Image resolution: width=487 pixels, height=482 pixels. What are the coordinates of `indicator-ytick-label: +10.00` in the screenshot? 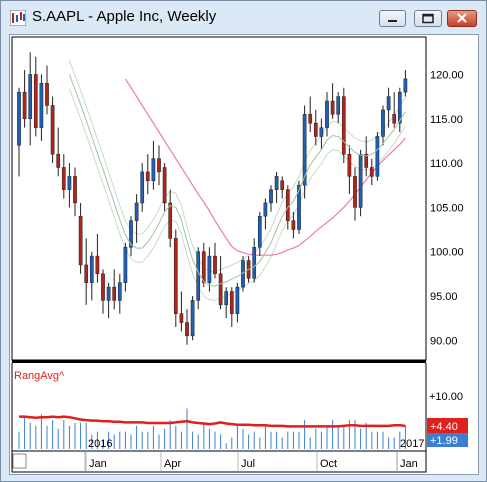 It's located at (446, 397).